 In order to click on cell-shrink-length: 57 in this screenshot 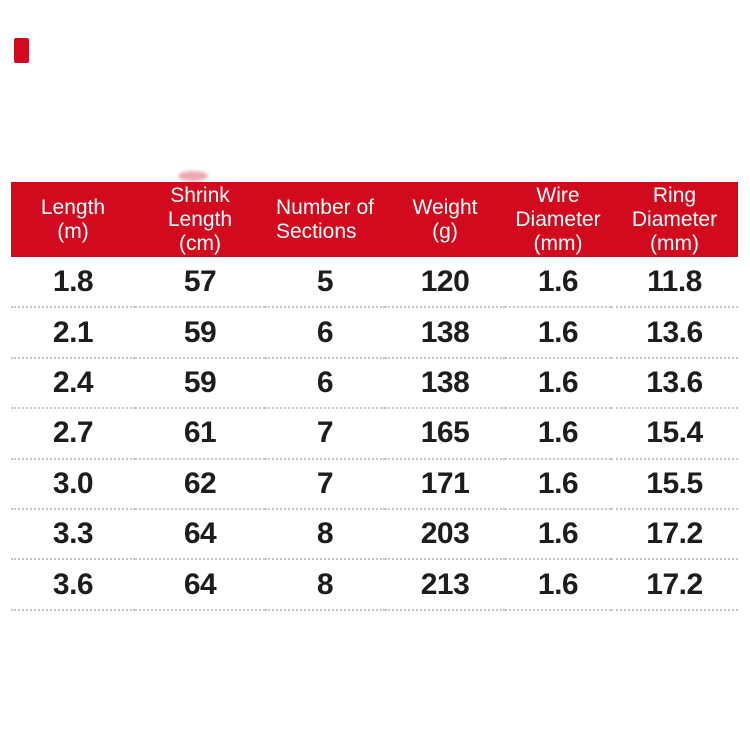, I will do `click(200, 283)`.